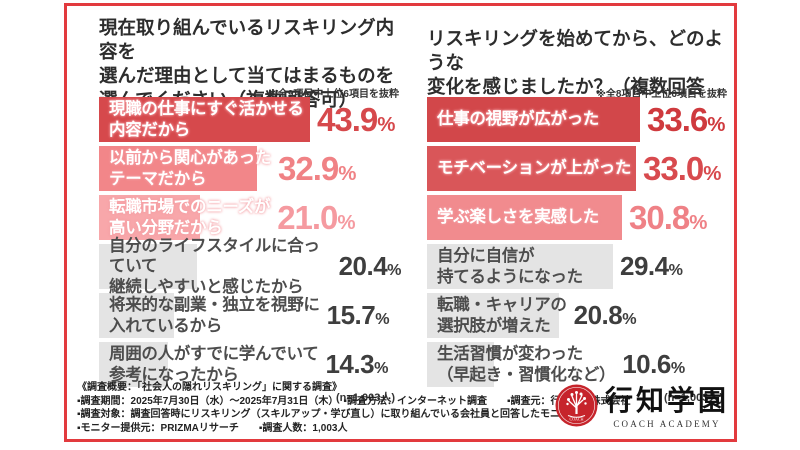 This screenshot has height=450, width=800. I want to click on survey-outline-line: ▪モニター提供元：PRIZMAリサーチ ▪調査人数：1,003人, so click(212, 428).